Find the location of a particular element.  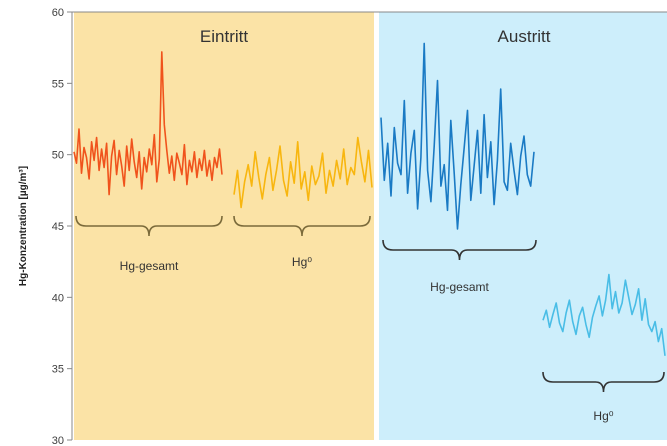

region-title-0: Eintritt is located at coordinates (224, 36).